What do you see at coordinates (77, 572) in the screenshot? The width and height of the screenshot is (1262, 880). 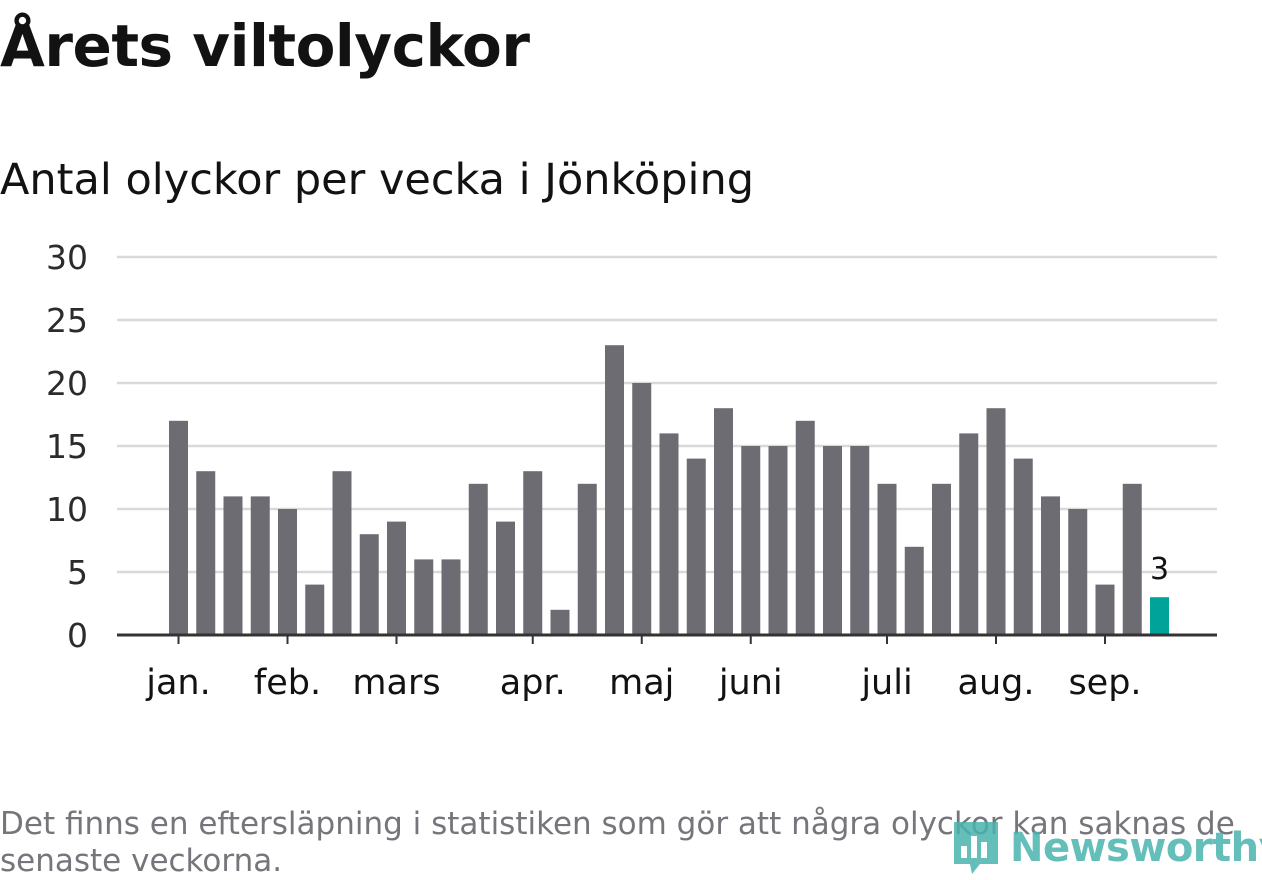 I see `y-tick-label: 5` at bounding box center [77, 572].